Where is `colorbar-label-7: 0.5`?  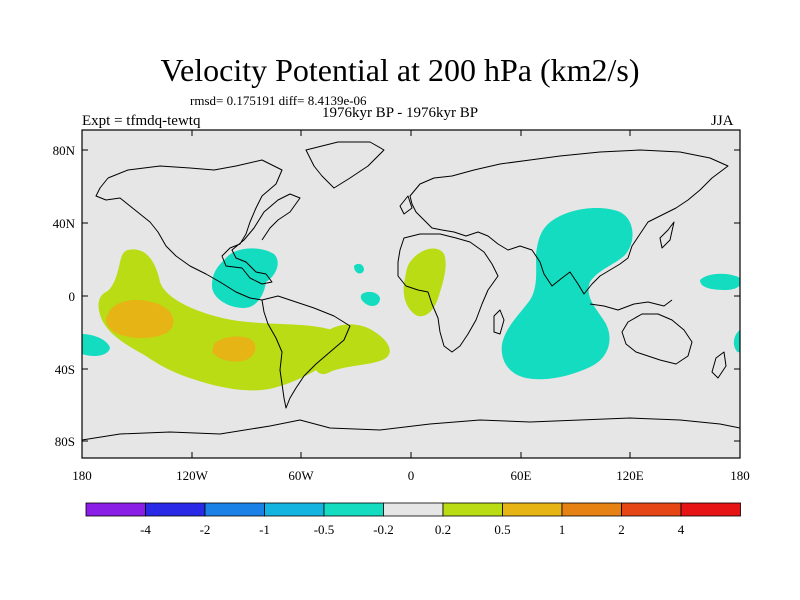 colorbar-label-7: 0.5 is located at coordinates (502, 529).